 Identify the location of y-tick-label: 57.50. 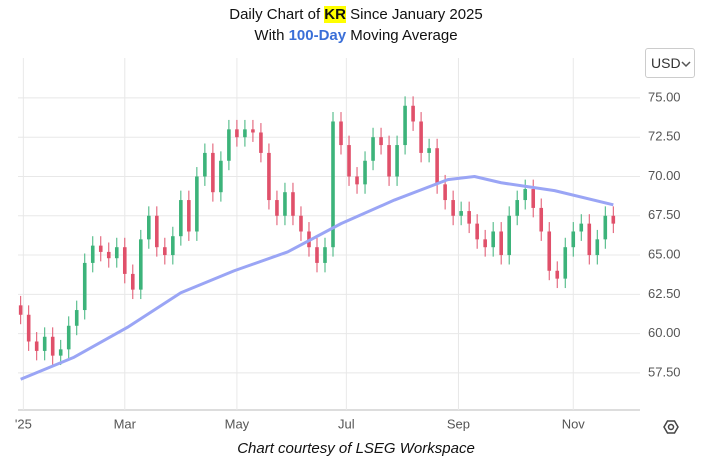
(664, 371).